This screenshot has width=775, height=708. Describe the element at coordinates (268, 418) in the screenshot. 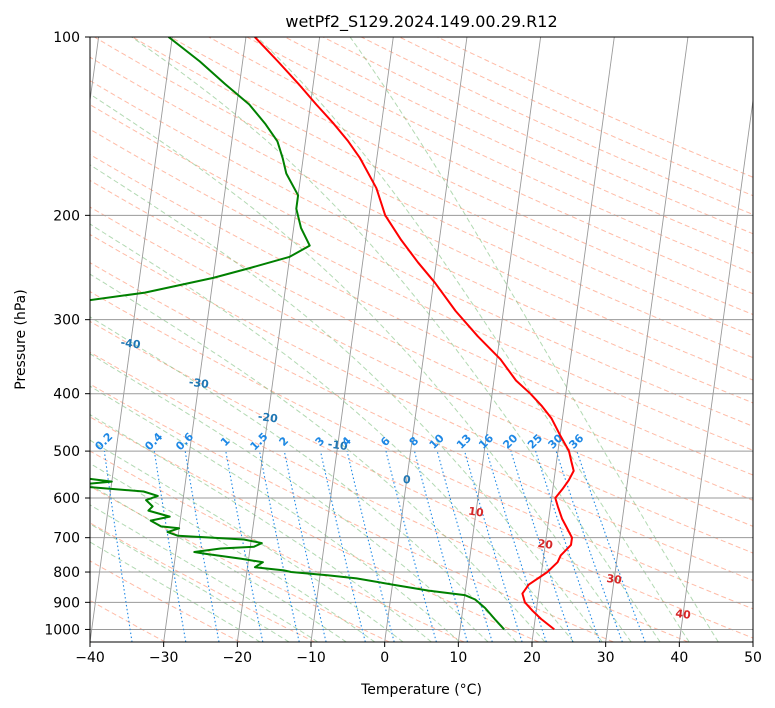

I see `isotherm-label: -20` at that location.